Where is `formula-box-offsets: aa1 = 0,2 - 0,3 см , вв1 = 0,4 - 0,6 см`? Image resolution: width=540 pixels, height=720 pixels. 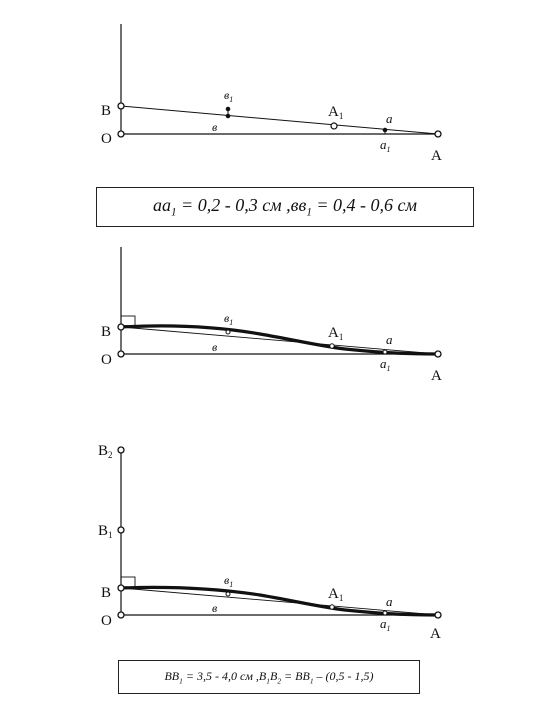 formula-box-offsets: aa1 = 0,2 - 0,3 см , вв1 = 0,4 - 0,6 см is located at coordinates (285, 207).